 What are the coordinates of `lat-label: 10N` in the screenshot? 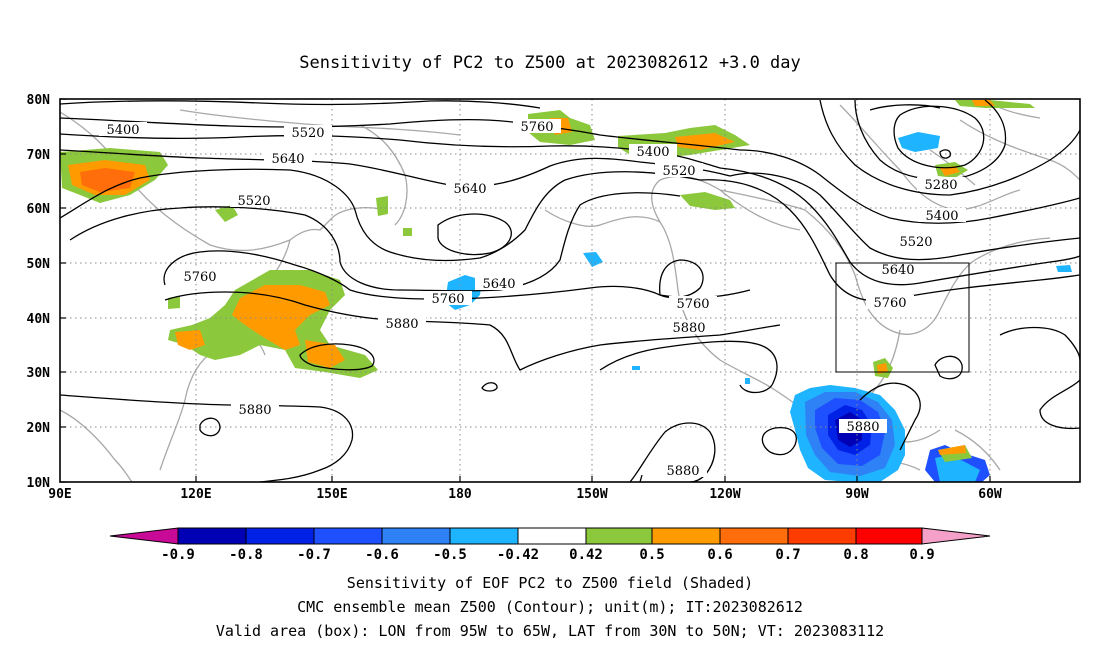 It's located at (39, 483).